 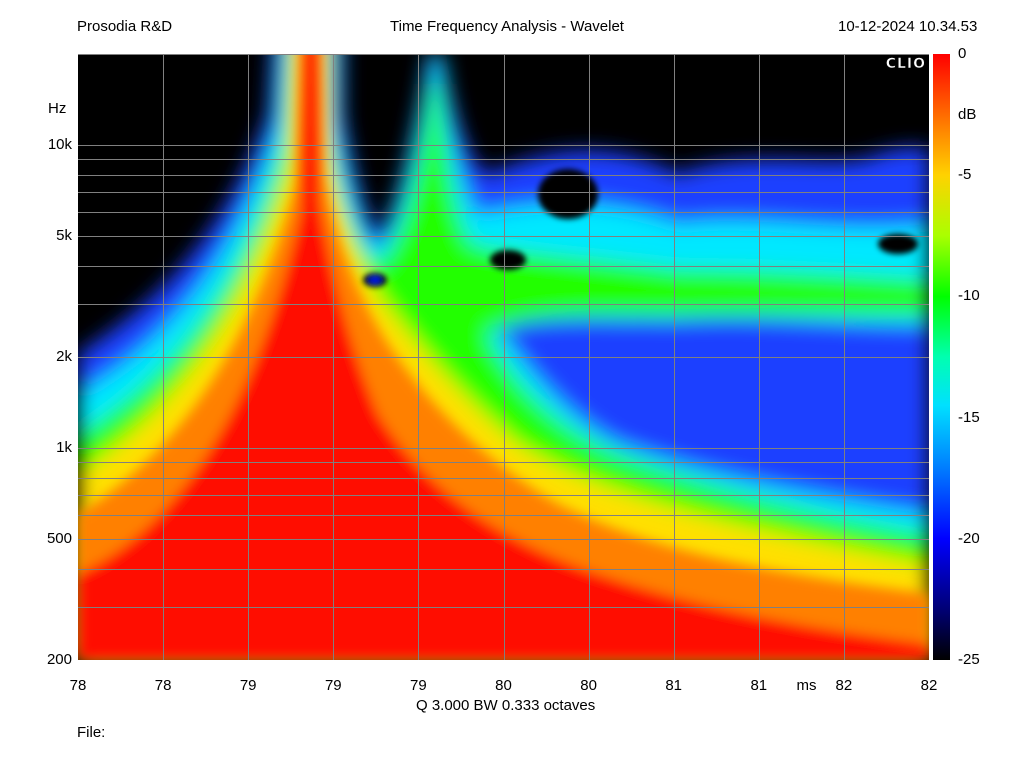 I want to click on colorbar-label: dB, so click(x=967, y=114).